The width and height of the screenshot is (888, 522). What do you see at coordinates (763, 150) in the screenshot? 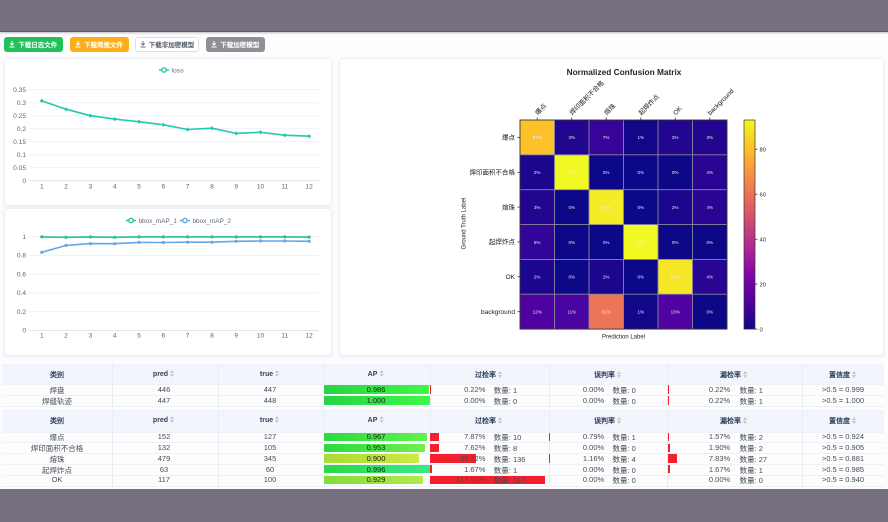
I see `svg-text: 80` at bounding box center [763, 150].